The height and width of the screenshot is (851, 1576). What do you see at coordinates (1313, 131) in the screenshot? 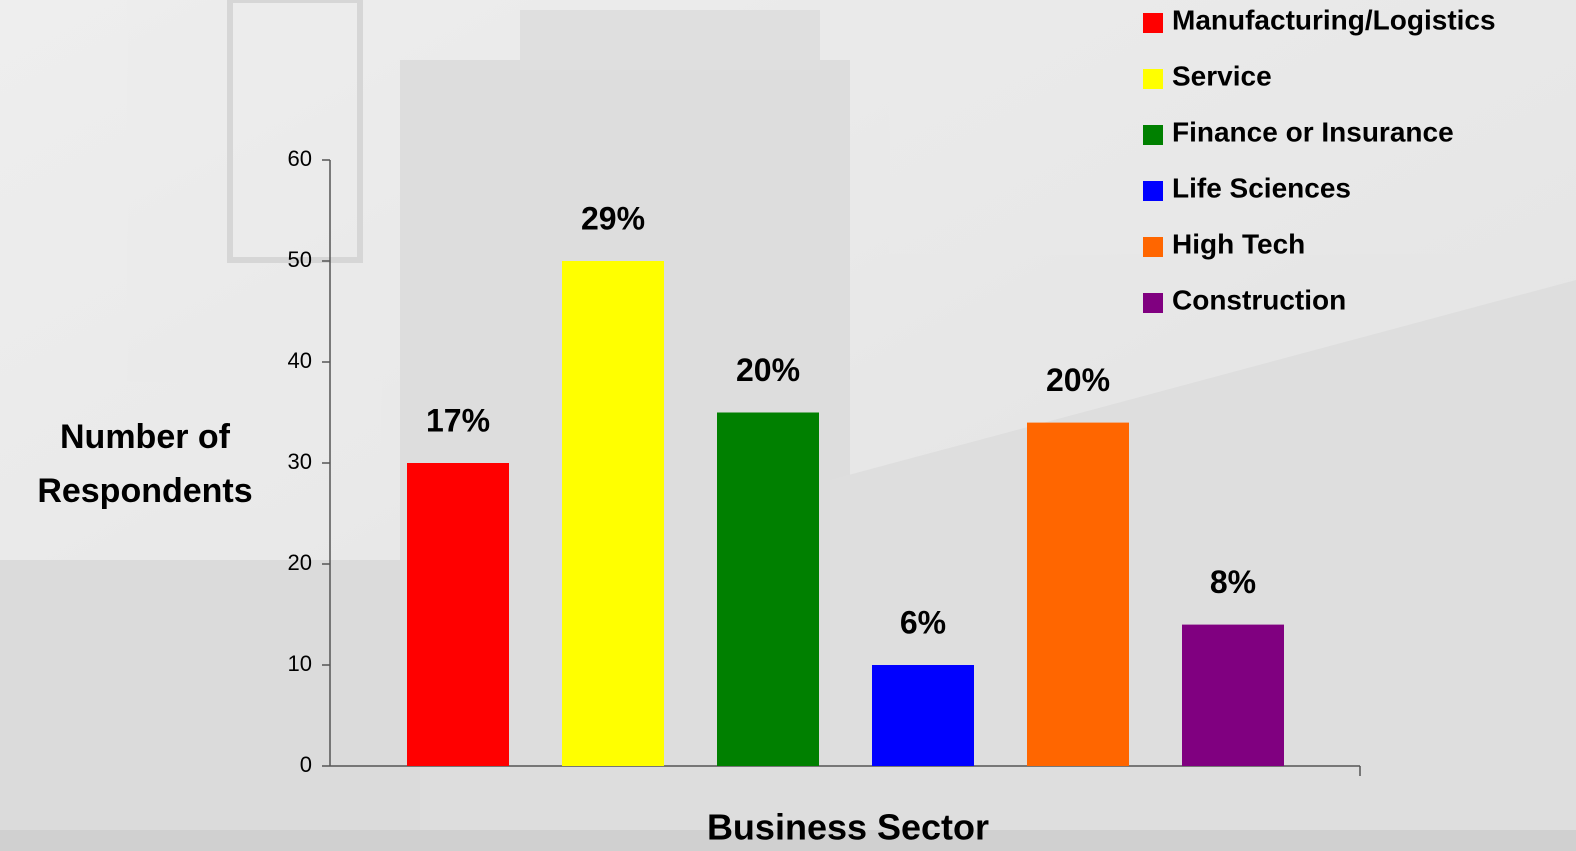
I see `legend-label: Finance or Insurance` at bounding box center [1313, 131].